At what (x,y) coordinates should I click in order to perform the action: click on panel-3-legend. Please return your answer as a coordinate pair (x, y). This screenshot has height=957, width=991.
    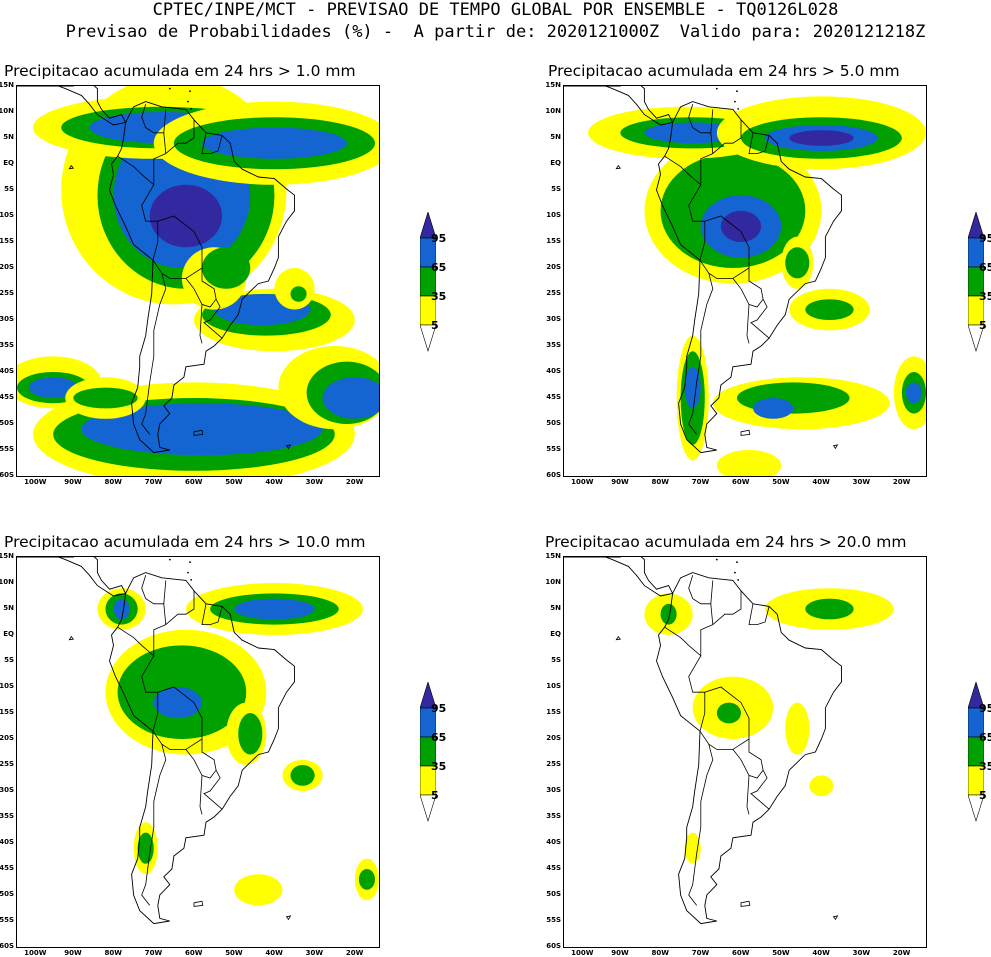
    Looking at the image, I should click on (428, 751).